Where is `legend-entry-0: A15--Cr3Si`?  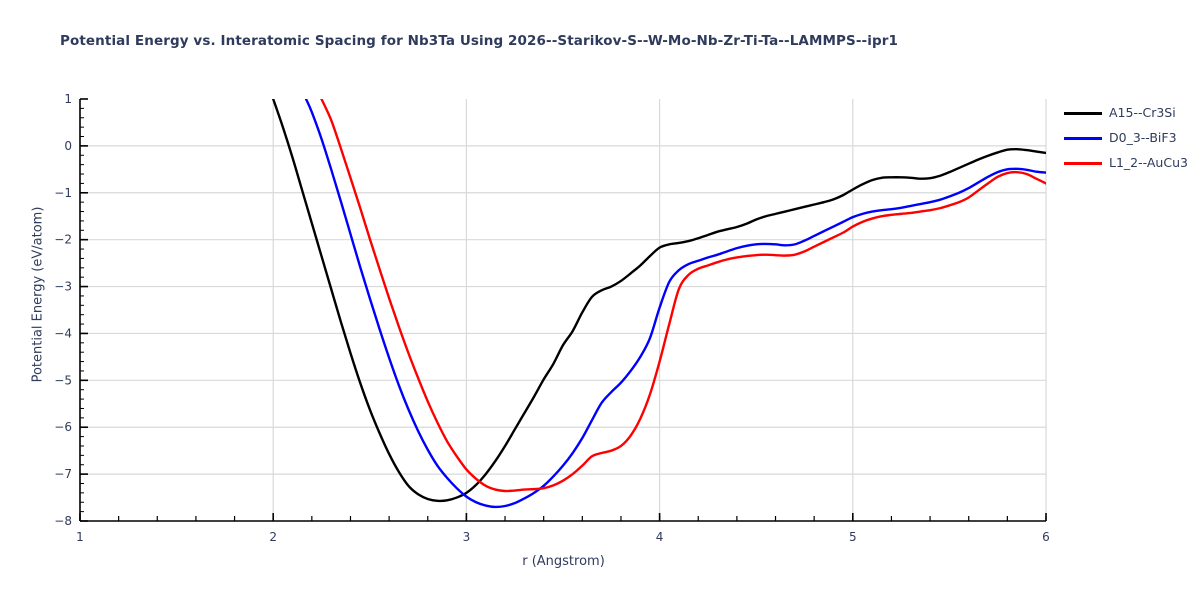
legend-entry-0: A15--Cr3Si is located at coordinates (1126, 113).